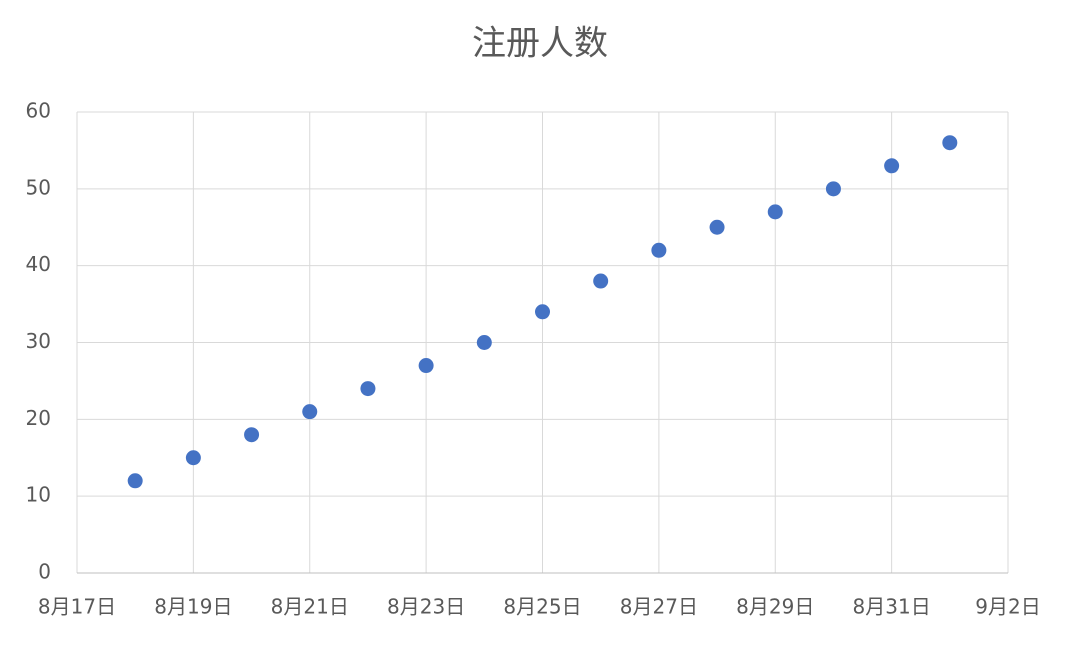 The height and width of the screenshot is (645, 1080). I want to click on x-tick-label: 8月23日, so click(426, 607).